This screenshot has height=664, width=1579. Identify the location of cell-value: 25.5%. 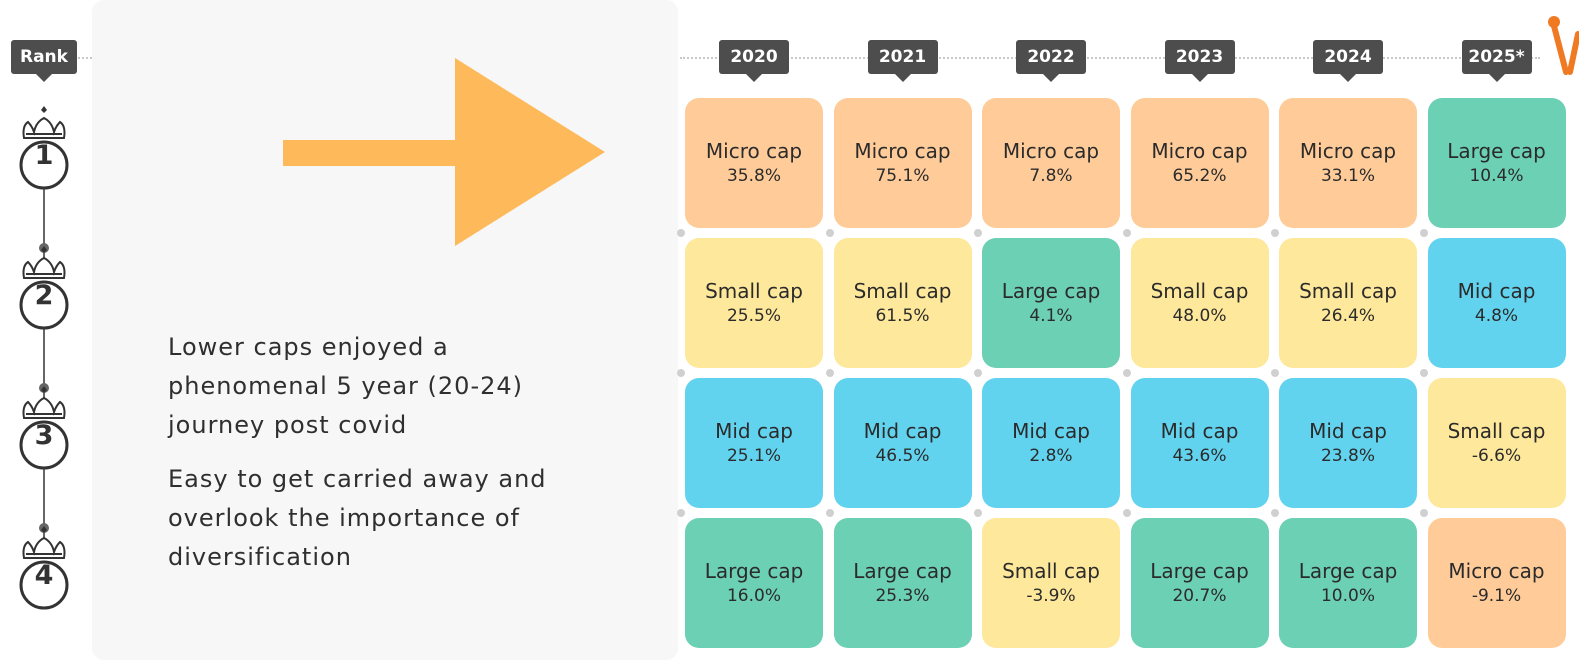
(753, 316).